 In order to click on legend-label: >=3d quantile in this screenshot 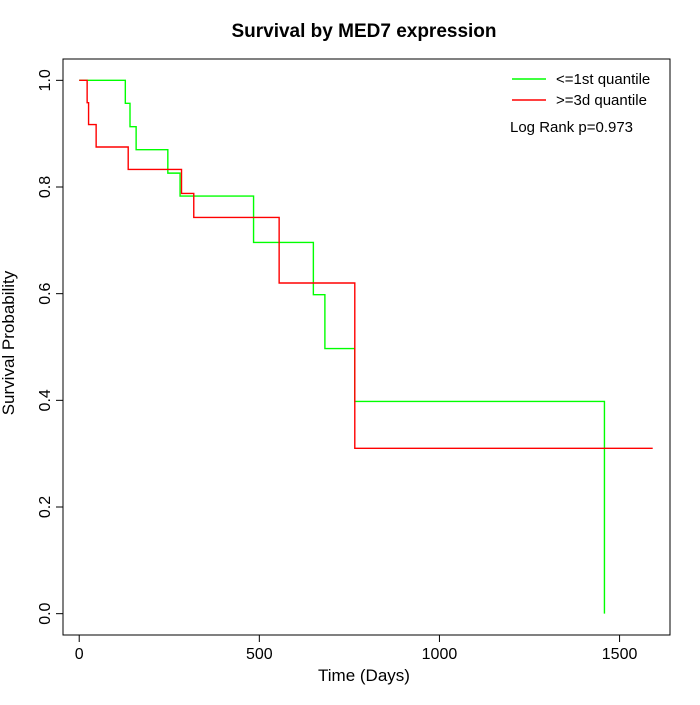, I will do `click(601, 100)`.